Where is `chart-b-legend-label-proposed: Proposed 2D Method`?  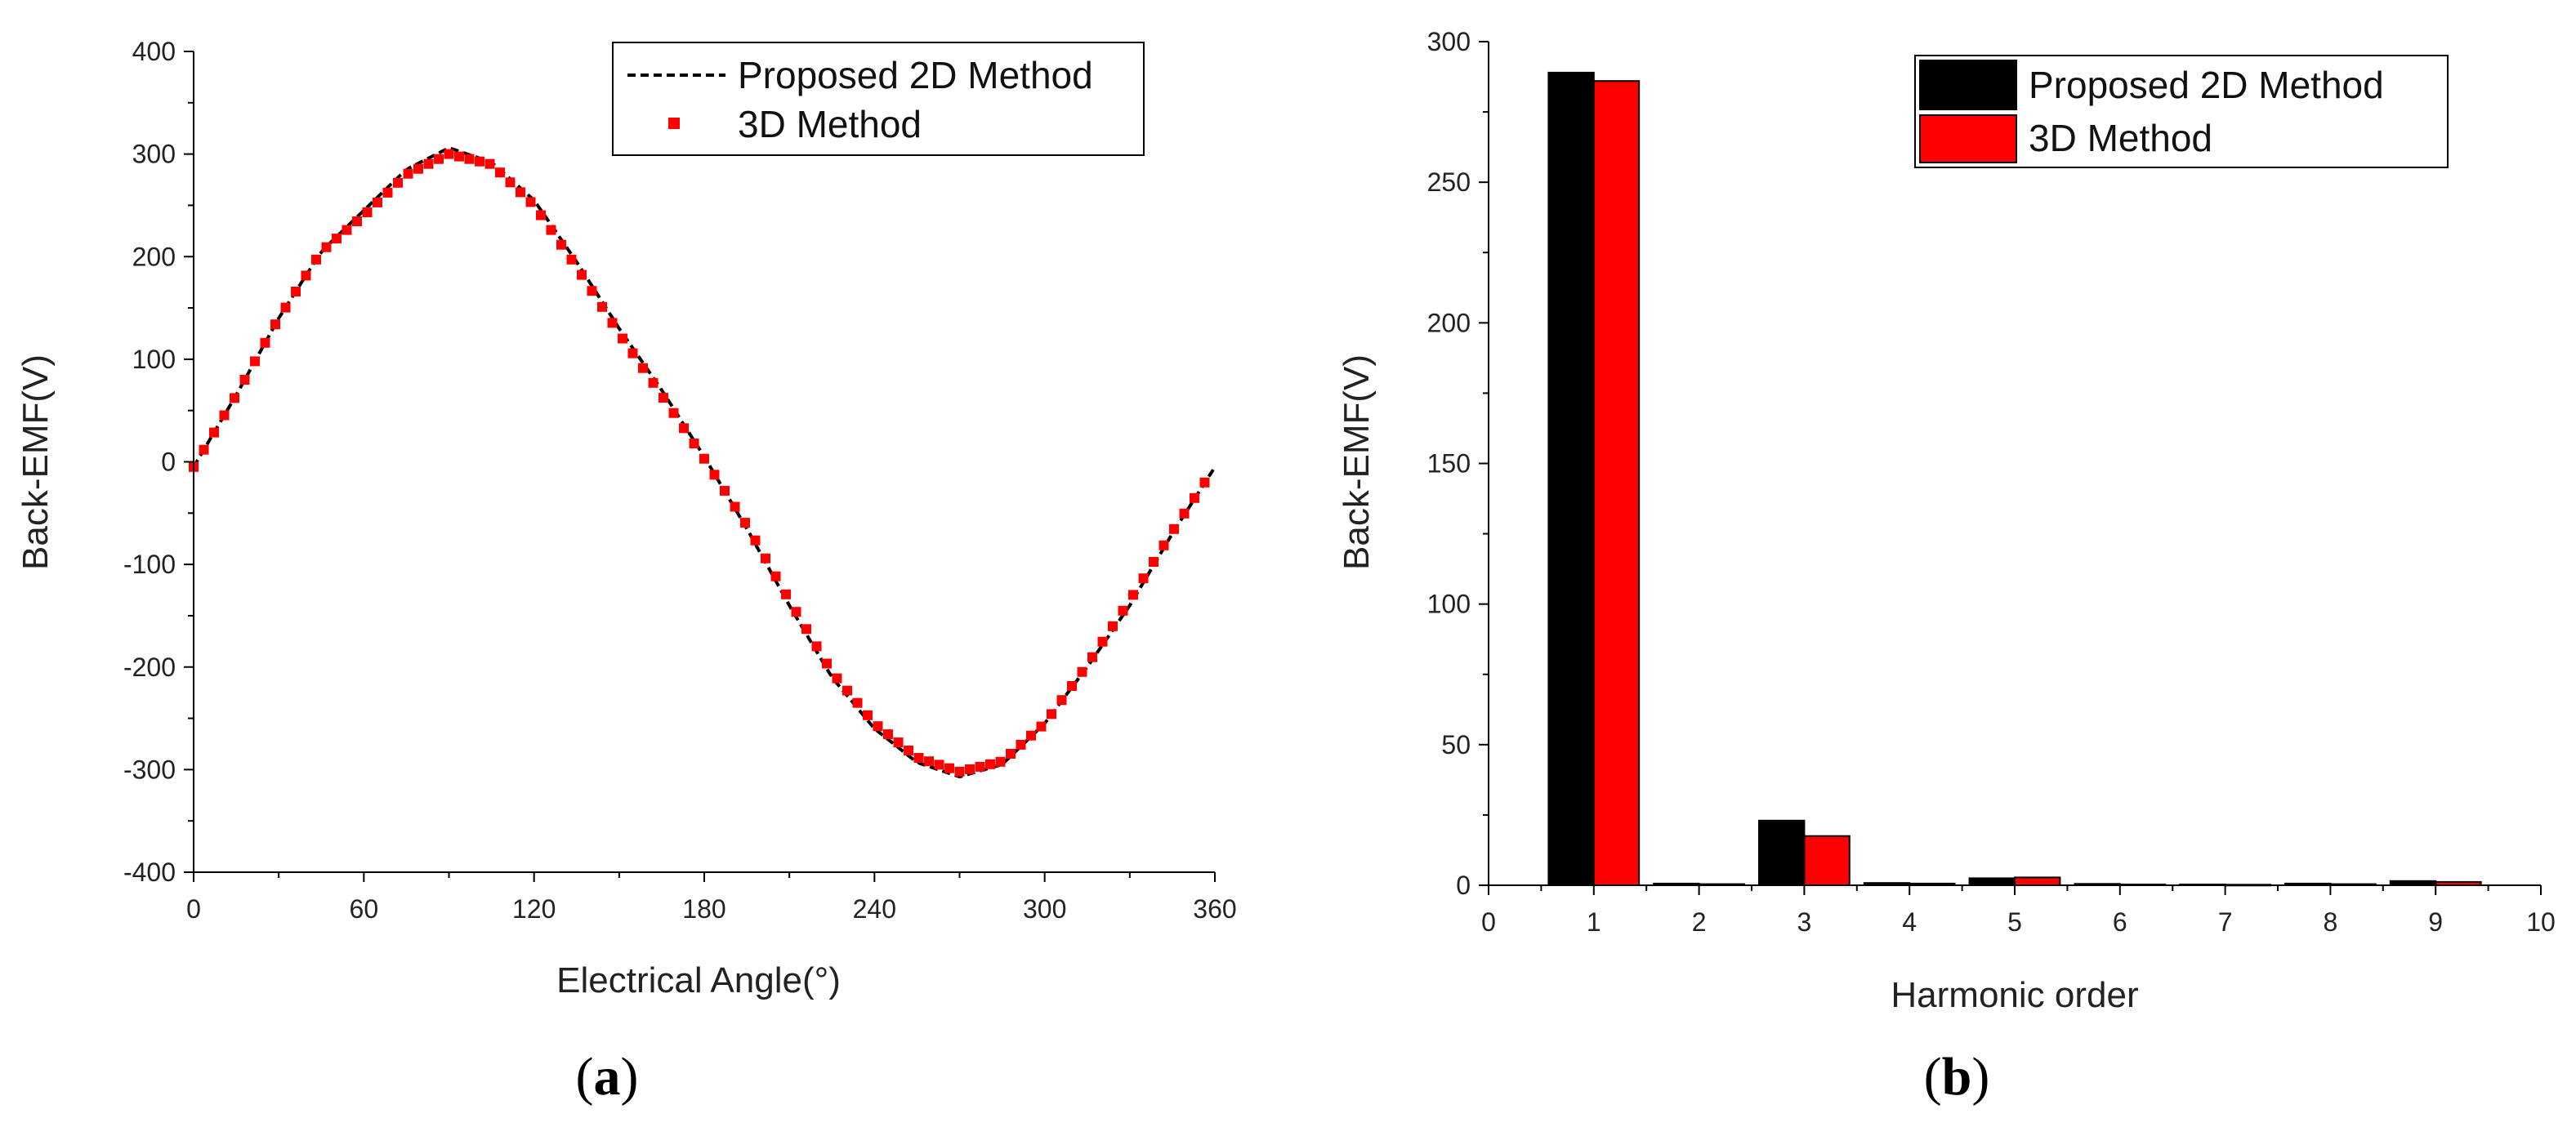
chart-b-legend-label-proposed: Proposed 2D Method is located at coordinates (2207, 85).